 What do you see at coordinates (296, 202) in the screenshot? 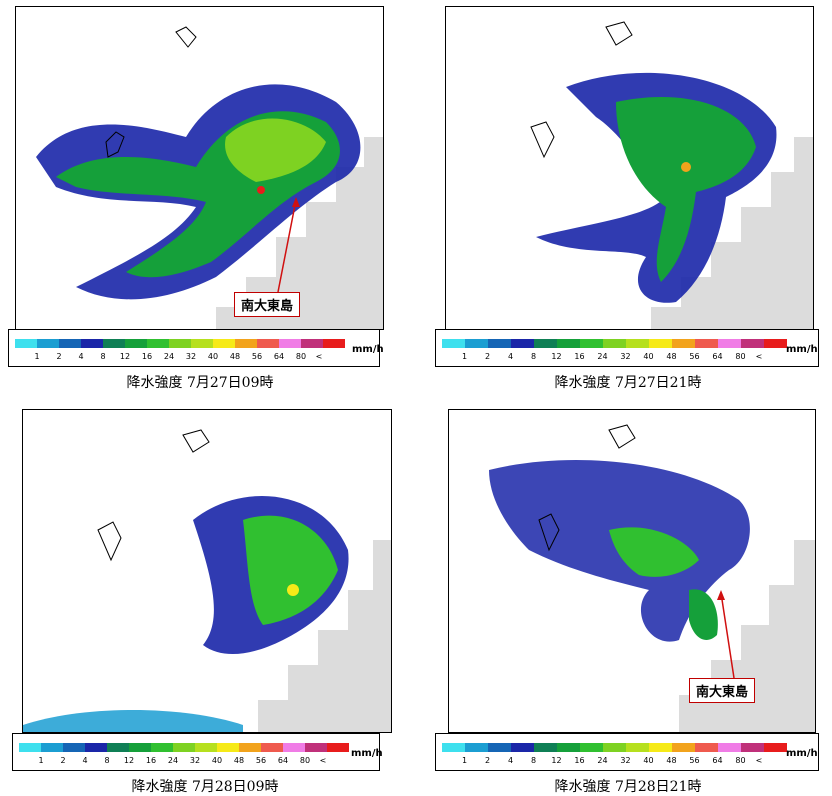
I see `arrow-head` at bounding box center [296, 202].